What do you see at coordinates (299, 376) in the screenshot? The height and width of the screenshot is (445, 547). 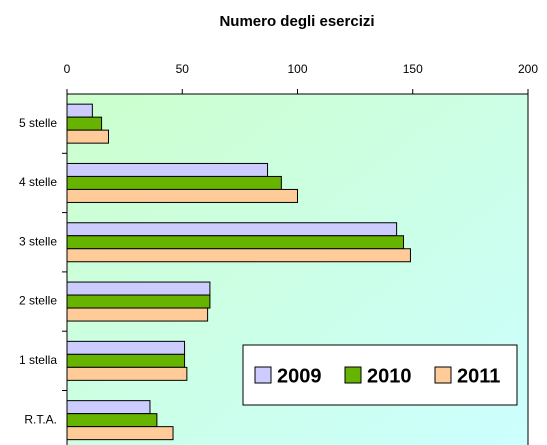 I see `legend-label: 2009` at bounding box center [299, 376].